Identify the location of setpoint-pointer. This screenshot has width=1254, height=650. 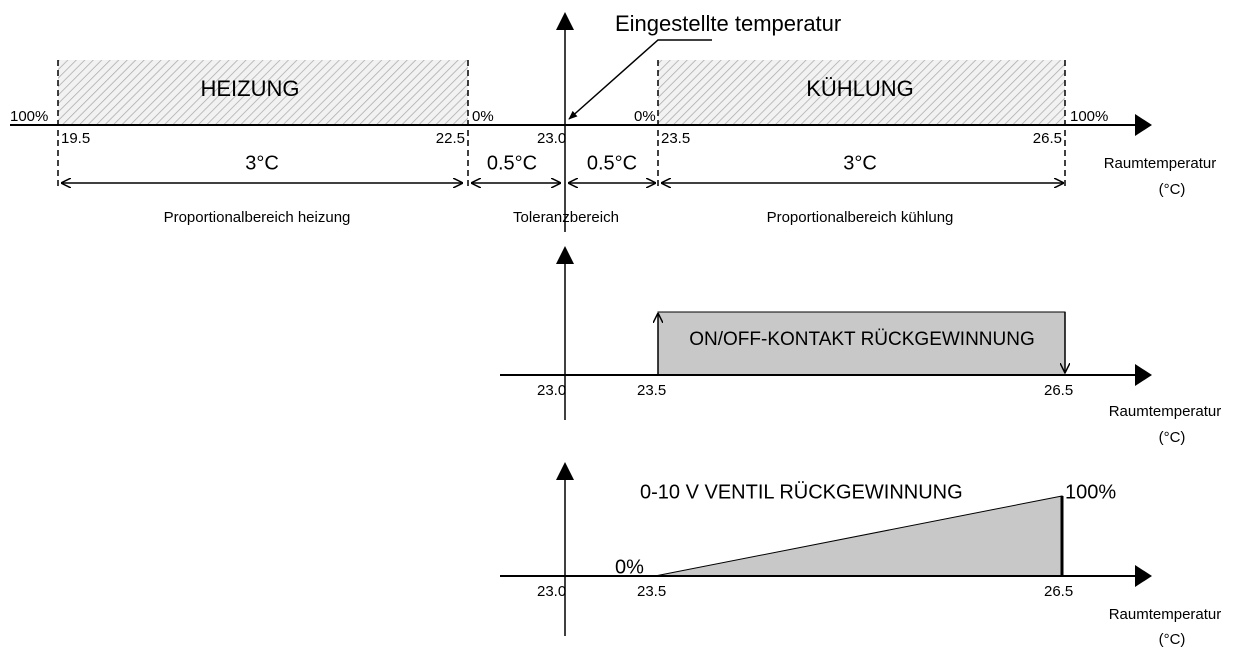
(640, 79).